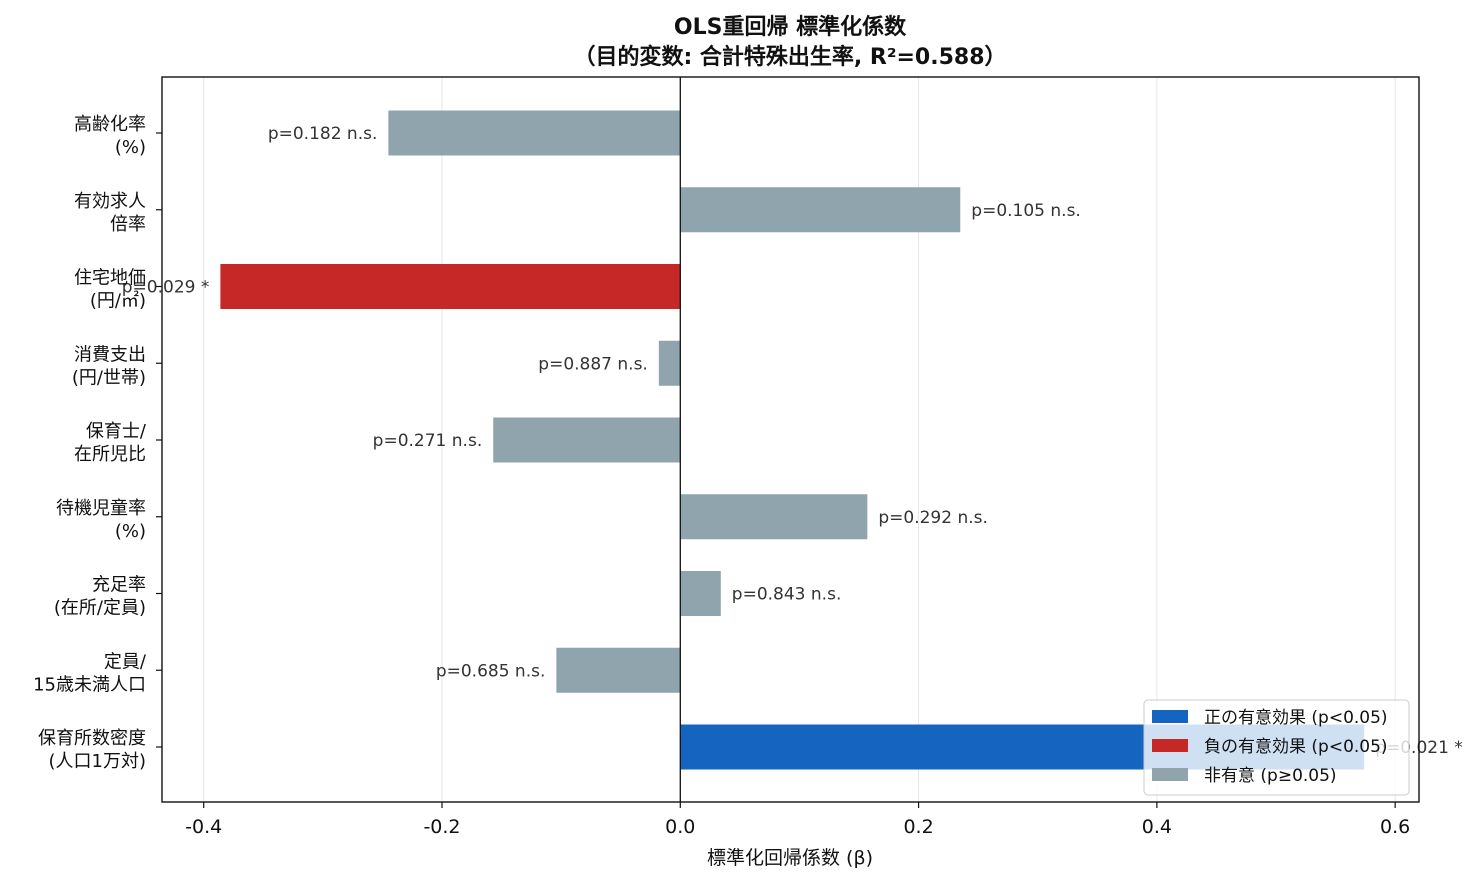 The width and height of the screenshot is (1481, 884). Describe the element at coordinates (101, 520) in the screenshot. I see `y-tick-label: 待機児童率(%)` at that location.